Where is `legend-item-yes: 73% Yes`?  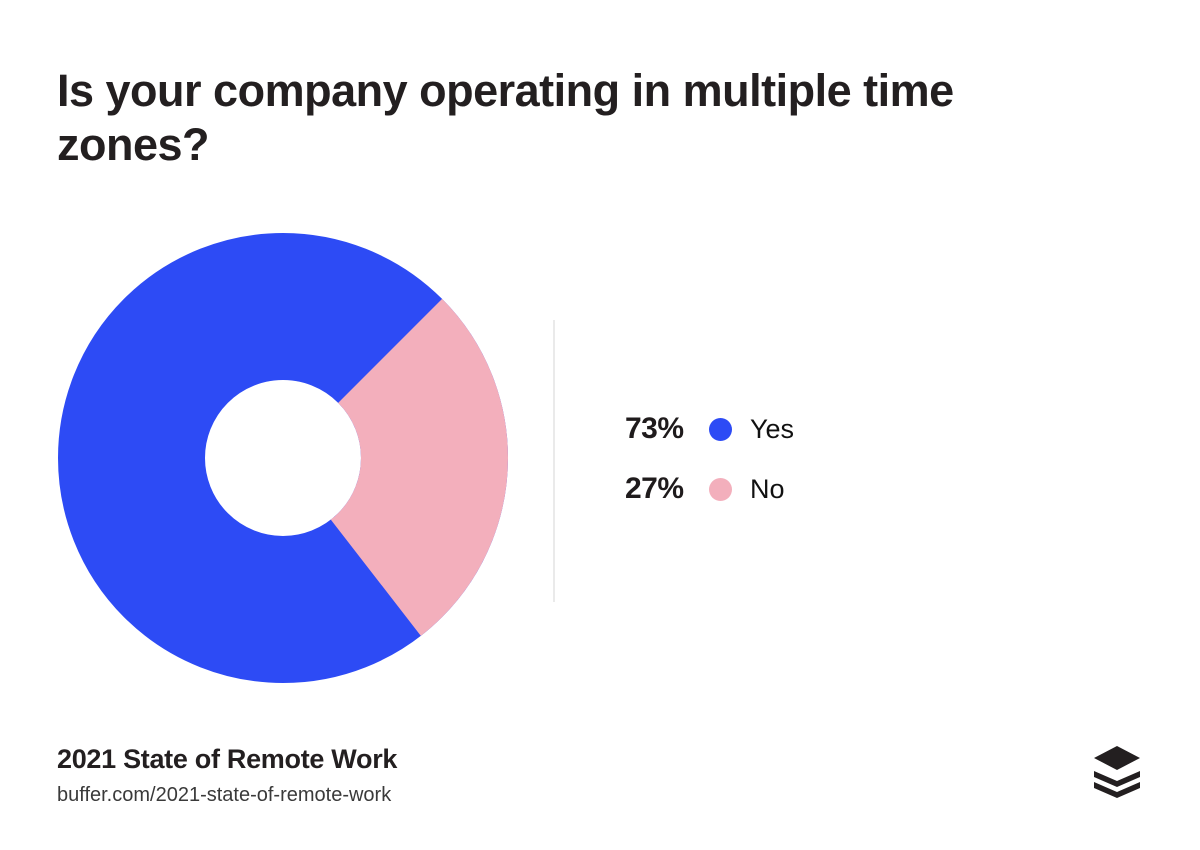
legend-item-yes: 73% Yes is located at coordinates (710, 428).